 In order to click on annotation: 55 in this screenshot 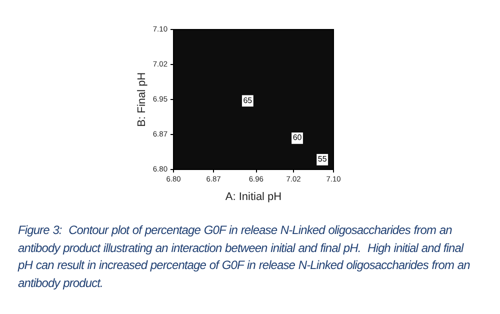, I will do `click(323, 159)`.